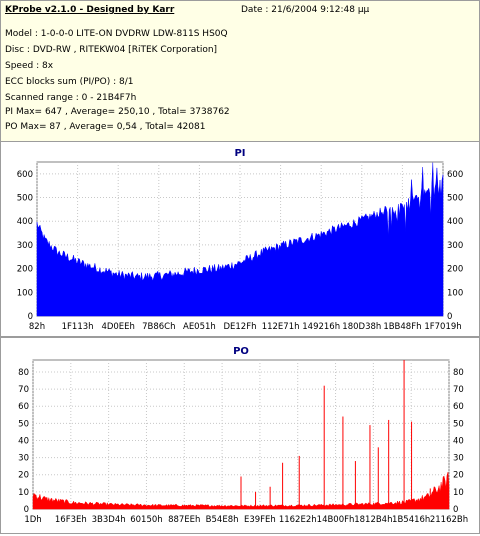  I want to click on y-tick-label-left: 60, so click(23, 407).